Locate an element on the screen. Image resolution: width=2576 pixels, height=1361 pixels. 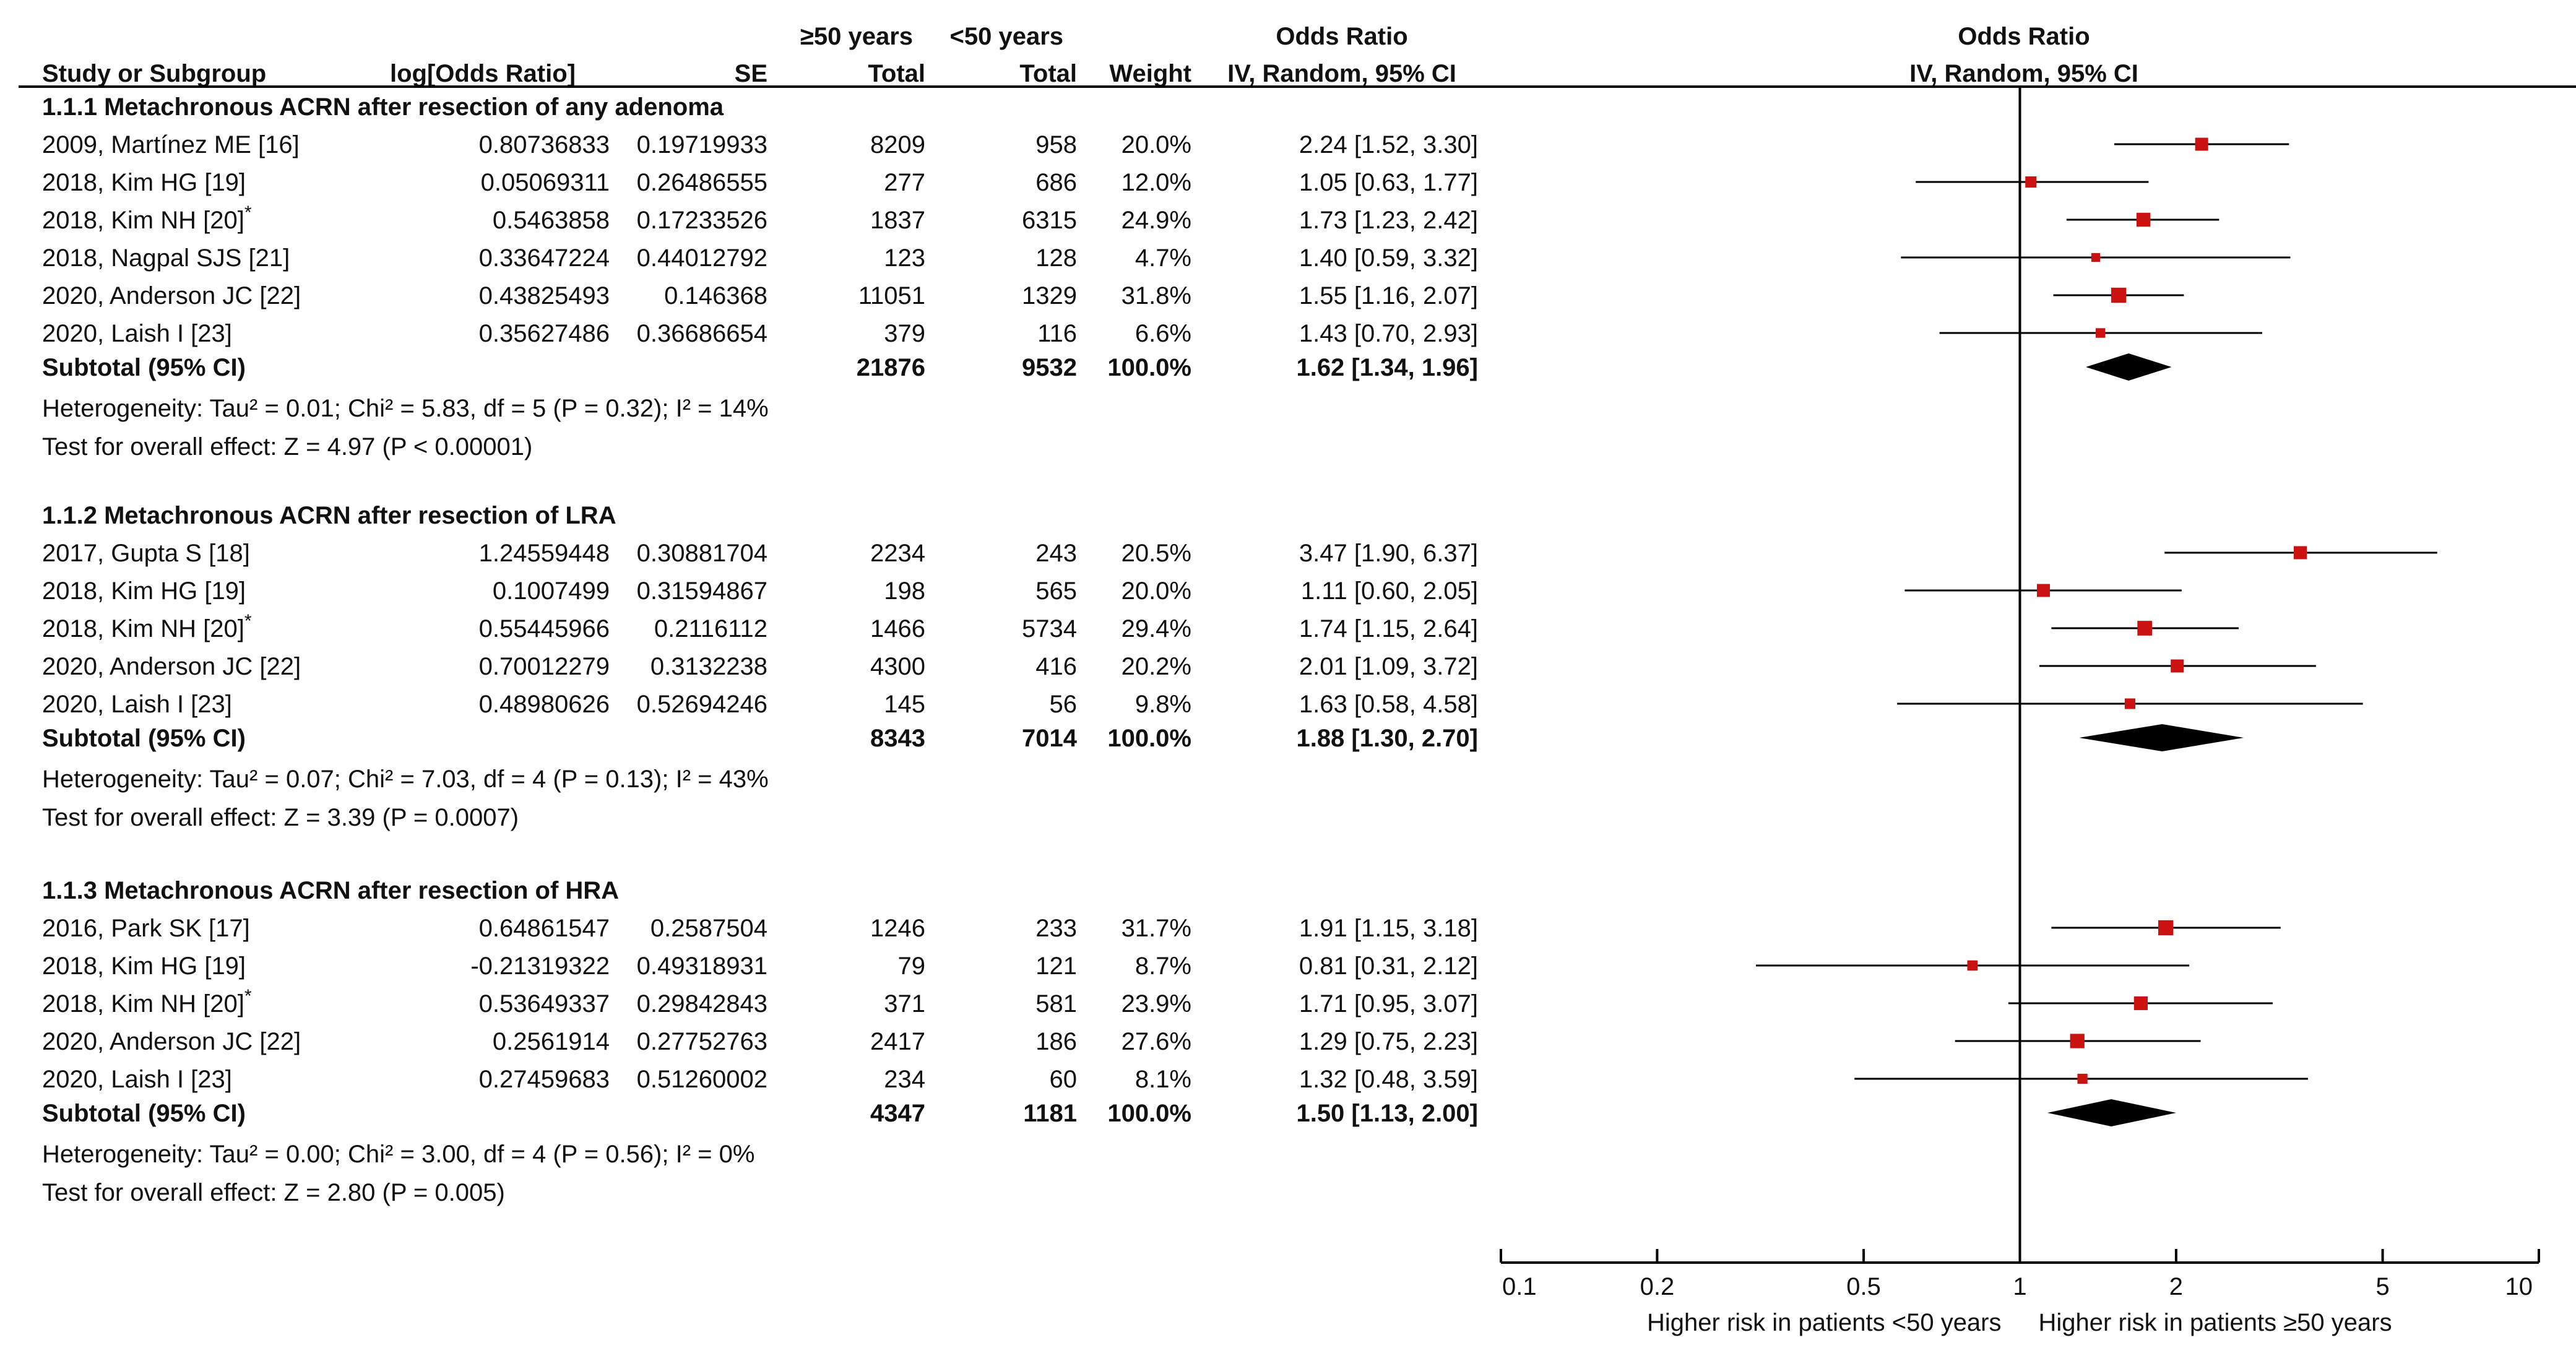
study-total-lt50: 6315 is located at coordinates (1049, 220).